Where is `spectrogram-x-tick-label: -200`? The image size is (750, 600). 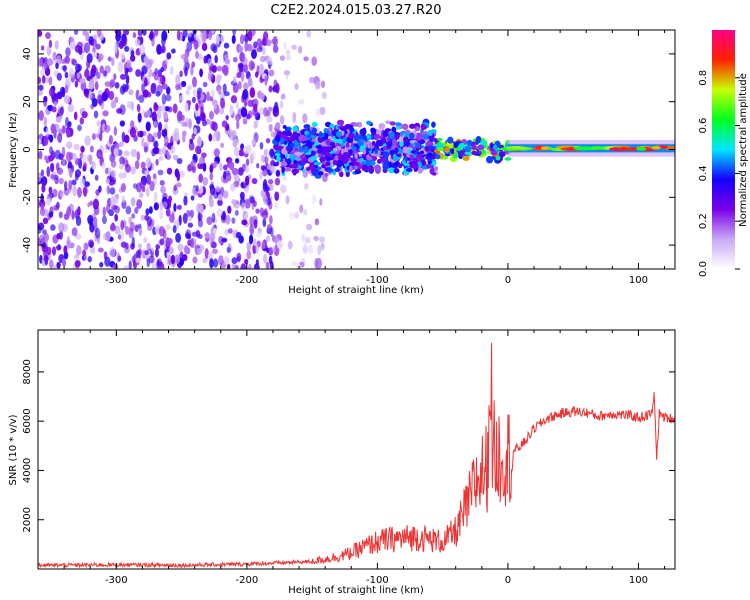
spectrogram-x-tick-label: -200 is located at coordinates (247, 280).